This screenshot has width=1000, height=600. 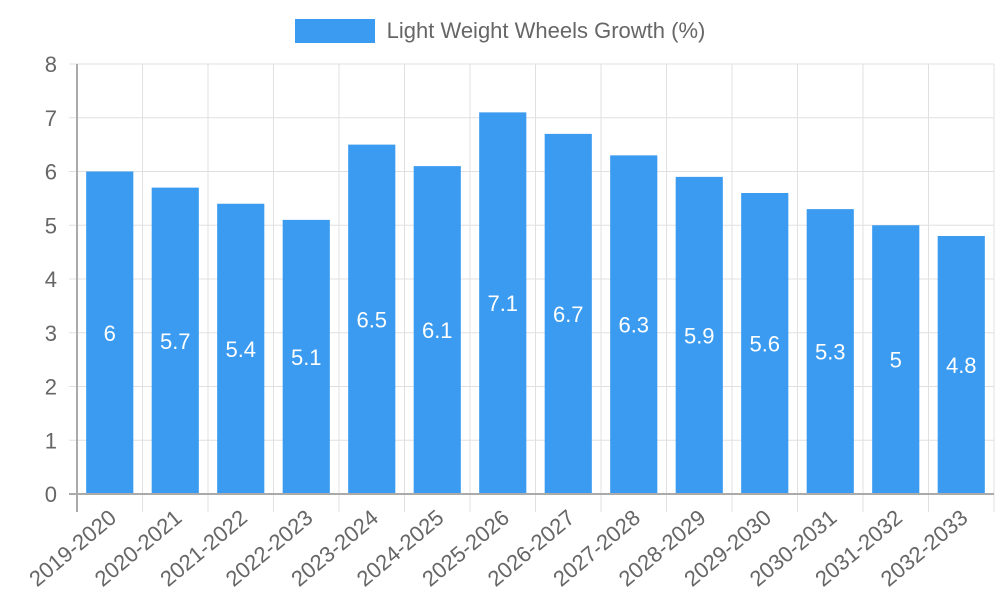 What do you see at coordinates (51, 440) in the screenshot?
I see `y-tick-label: 1` at bounding box center [51, 440].